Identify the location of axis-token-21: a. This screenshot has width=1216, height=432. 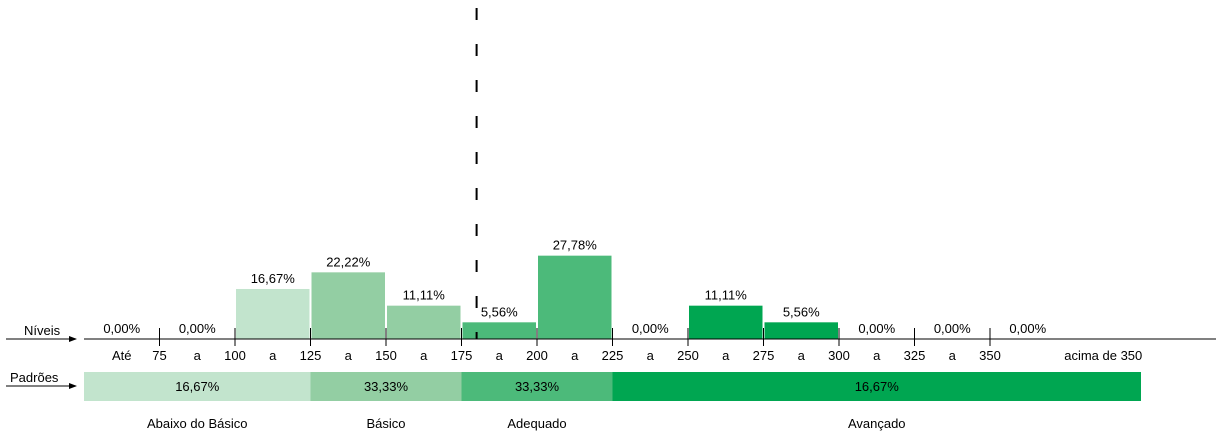
(877, 355).